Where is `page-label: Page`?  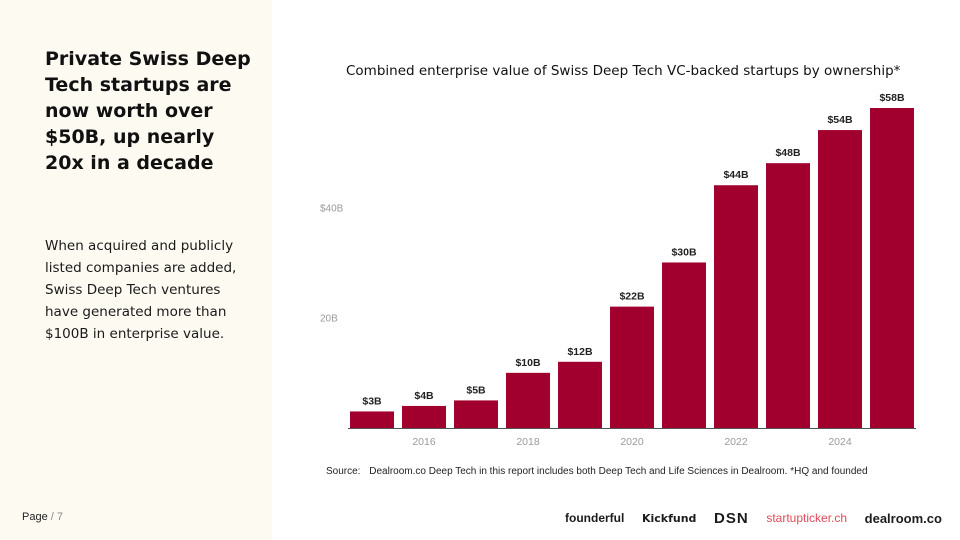 page-label: Page is located at coordinates (35, 517).